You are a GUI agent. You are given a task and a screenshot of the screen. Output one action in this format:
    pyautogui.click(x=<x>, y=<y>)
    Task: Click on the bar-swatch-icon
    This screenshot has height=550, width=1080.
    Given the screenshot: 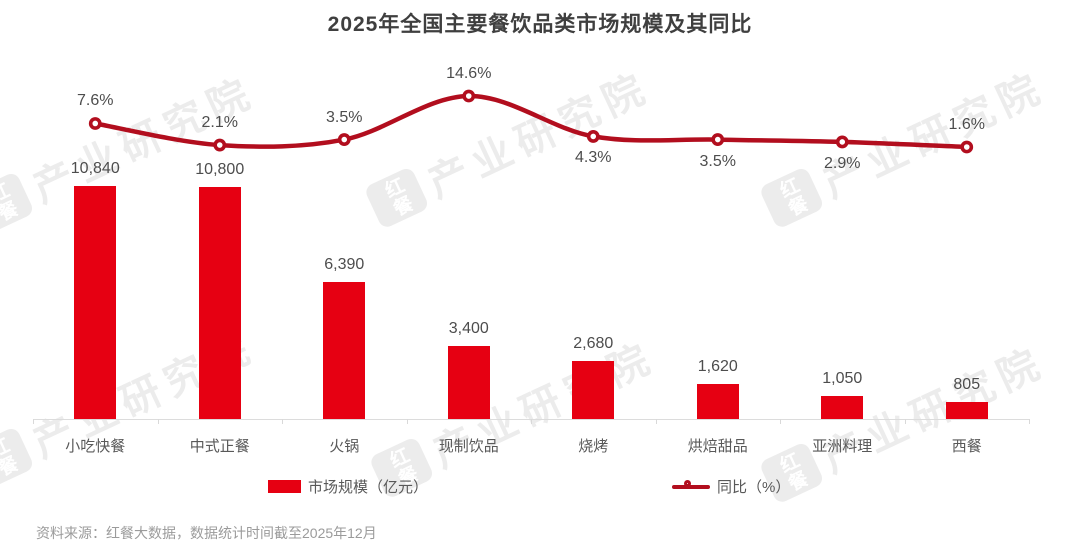 What is the action you would take?
    pyautogui.click(x=284, y=486)
    